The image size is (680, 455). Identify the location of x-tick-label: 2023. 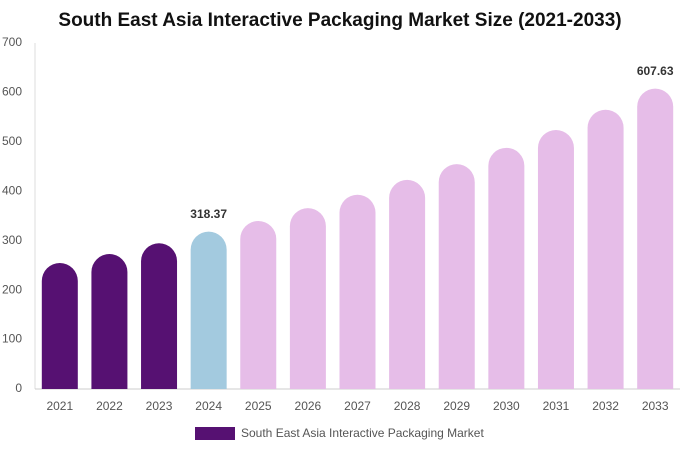
(159, 406).